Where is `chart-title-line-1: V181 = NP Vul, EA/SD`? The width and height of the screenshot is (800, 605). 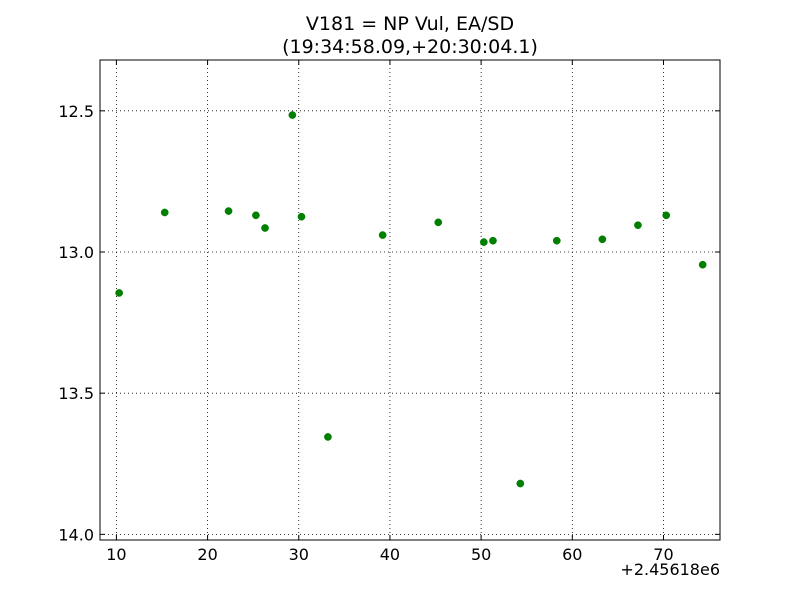
chart-title-line-1: V181 = NP Vul, EA/SD is located at coordinates (410, 24).